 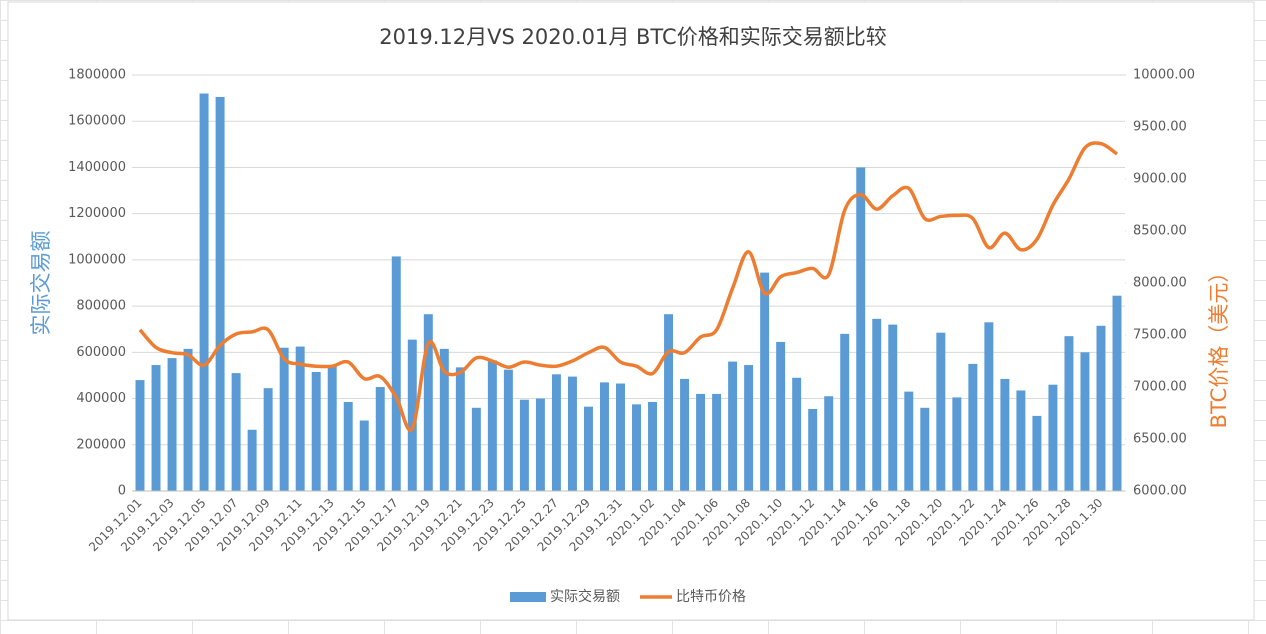 What do you see at coordinates (528, 597) in the screenshot?
I see `legend-swatch` at bounding box center [528, 597].